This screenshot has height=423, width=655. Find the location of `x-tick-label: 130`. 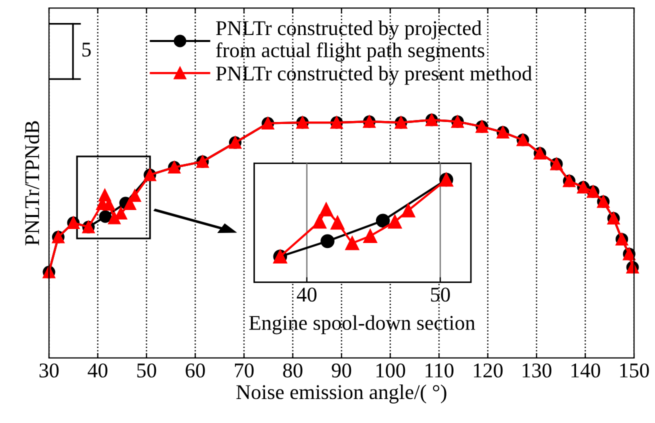

x-tick-label: 130 is located at coordinates (537, 370).